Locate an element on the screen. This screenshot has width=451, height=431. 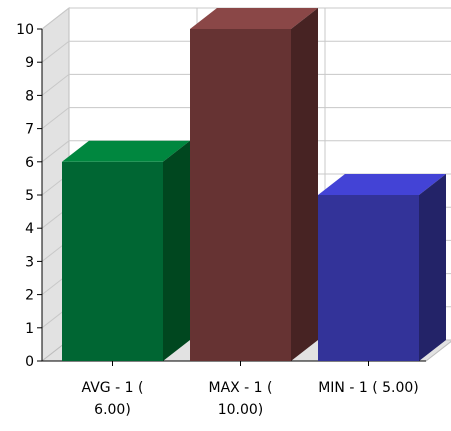
y-tick-label: 5 is located at coordinates (29, 196).